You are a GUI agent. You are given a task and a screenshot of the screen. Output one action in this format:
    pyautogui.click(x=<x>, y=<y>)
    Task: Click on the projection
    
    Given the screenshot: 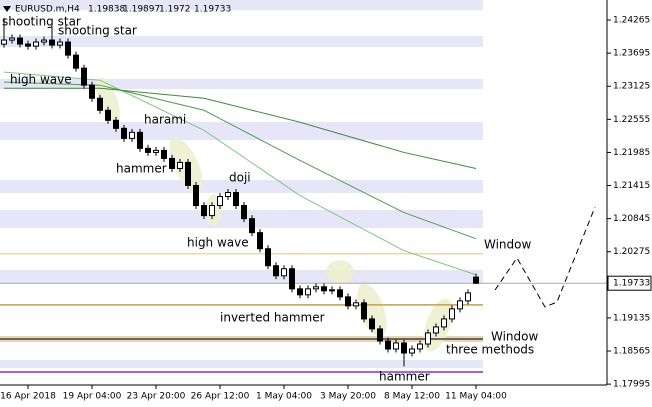 What is the action you would take?
    pyautogui.click(x=545, y=257)
    